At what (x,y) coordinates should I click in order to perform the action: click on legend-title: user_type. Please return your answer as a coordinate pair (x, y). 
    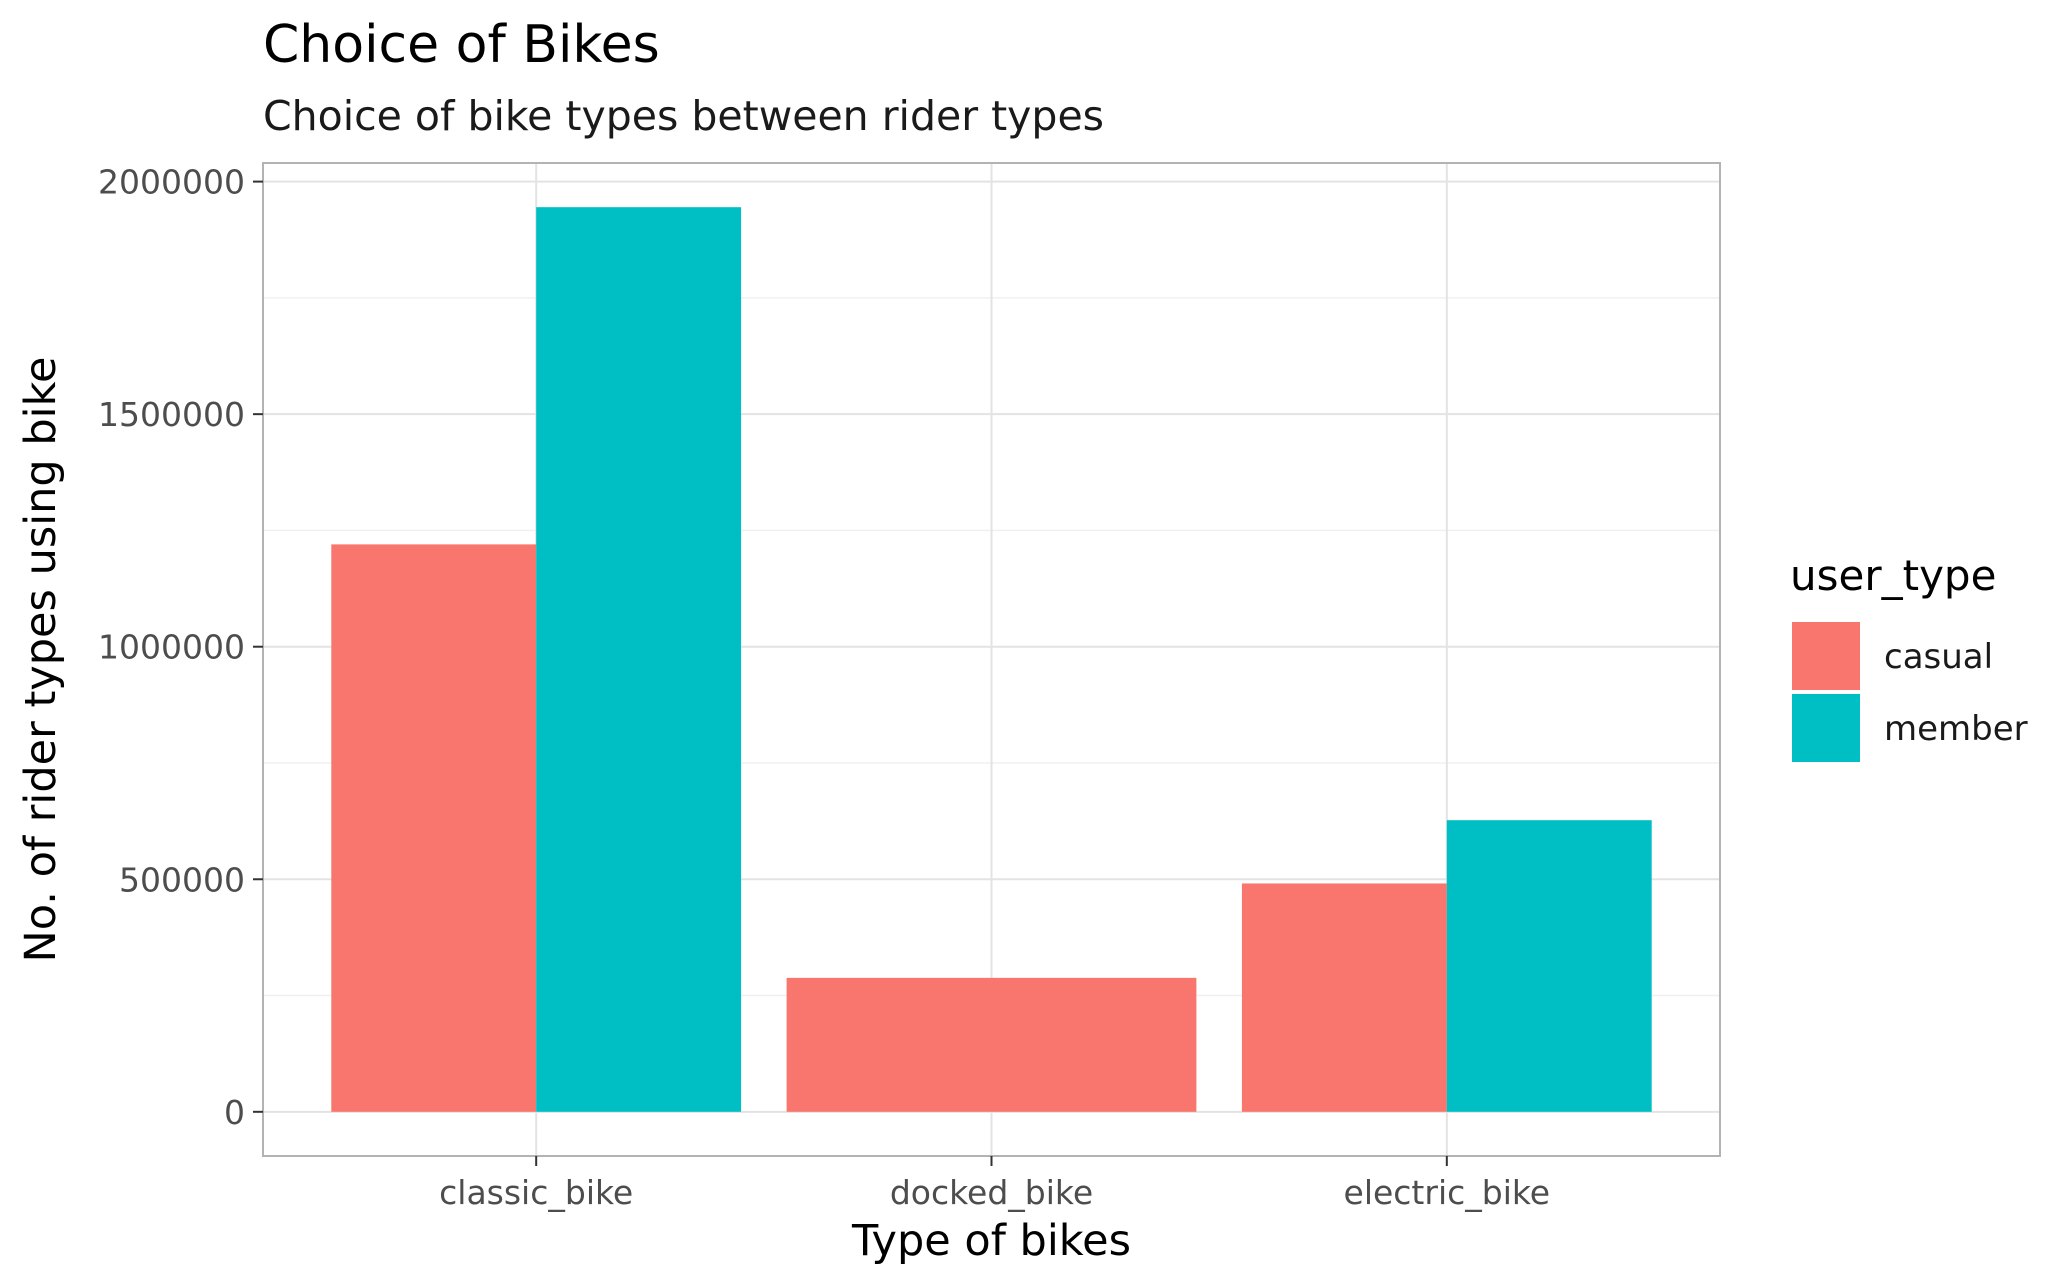
    Looking at the image, I should click on (1893, 575).